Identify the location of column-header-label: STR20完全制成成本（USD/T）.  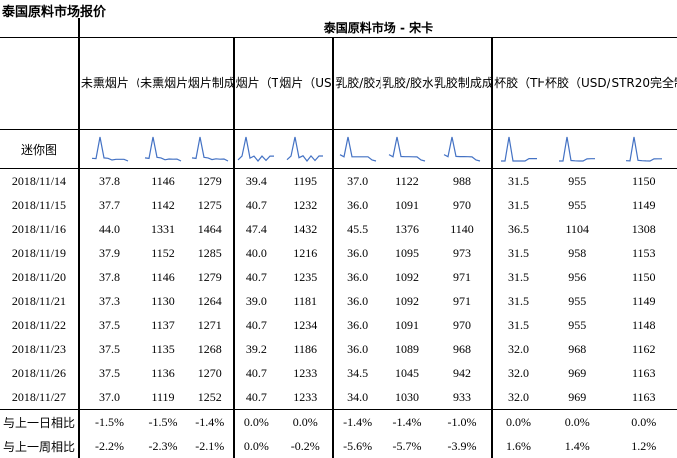
(644, 83).